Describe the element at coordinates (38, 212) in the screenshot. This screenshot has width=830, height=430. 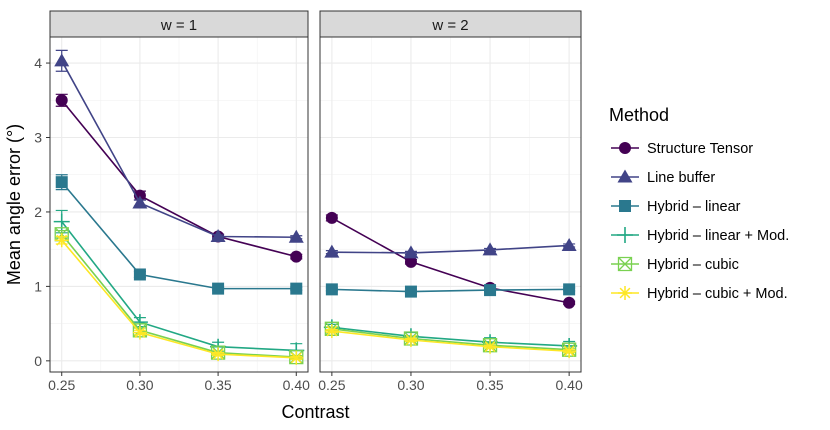
I see `y-tick-label: 2` at that location.